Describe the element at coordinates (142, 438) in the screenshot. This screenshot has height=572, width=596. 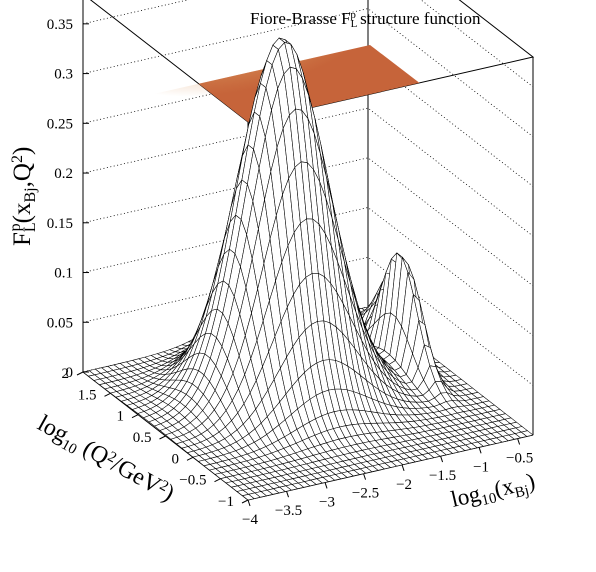
I see `y-tick-label: 0.5` at that location.